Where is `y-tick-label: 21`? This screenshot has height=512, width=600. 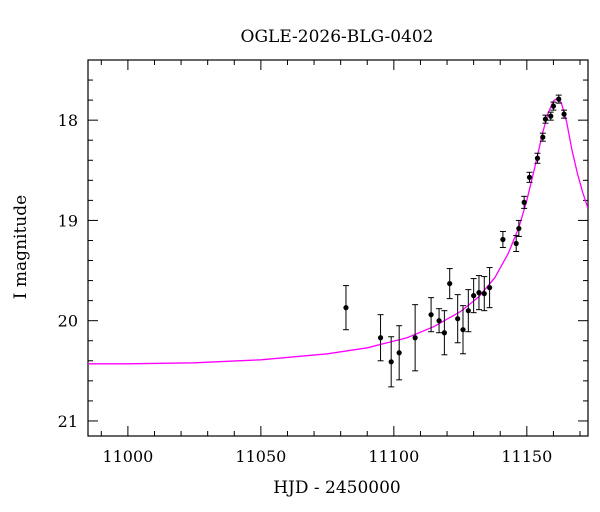
y-tick-label: 21 is located at coordinates (68, 421).